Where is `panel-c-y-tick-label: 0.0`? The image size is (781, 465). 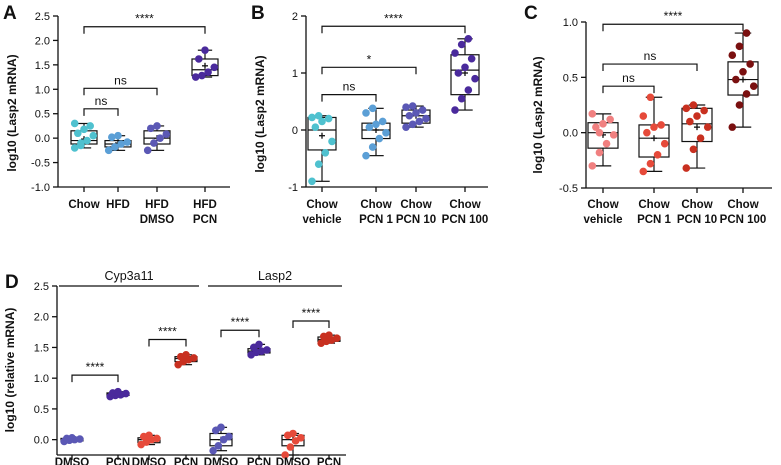 panel-c-y-tick-label: 0.0 is located at coordinates (570, 134).